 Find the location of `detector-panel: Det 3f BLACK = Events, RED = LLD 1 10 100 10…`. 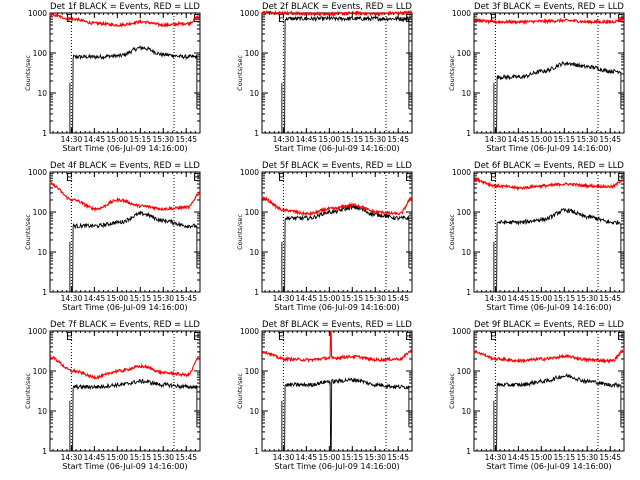

detector-panel: Det 3f BLACK = Events, RED = LLD 1 10 100 10… is located at coordinates (536, 77).